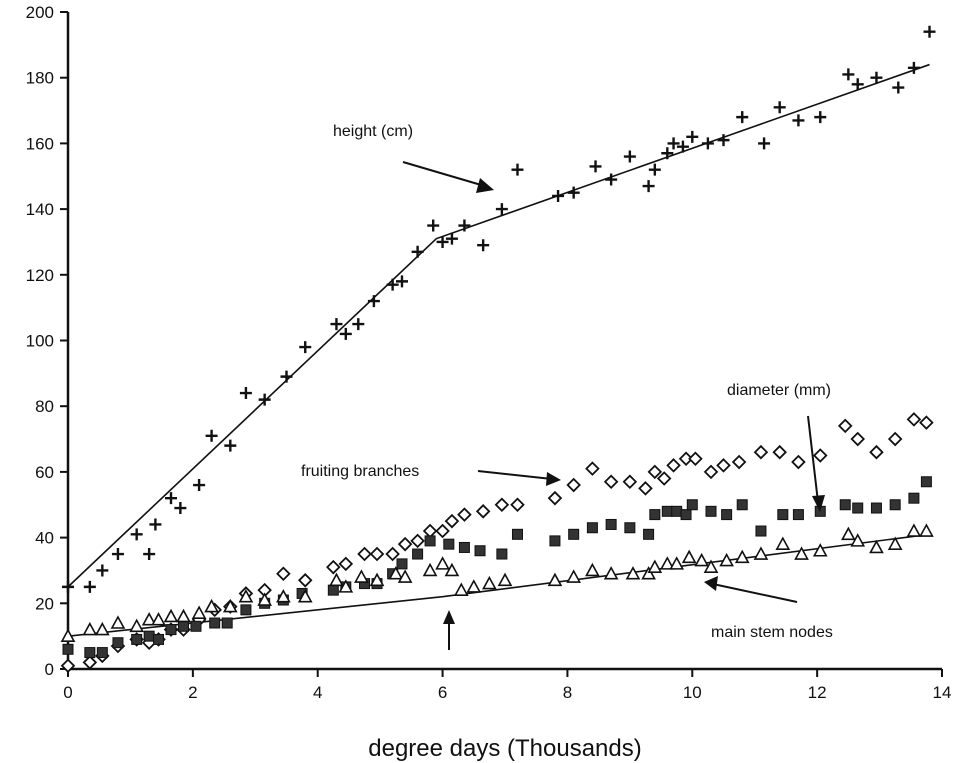 This screenshot has height=763, width=962. I want to click on arrowhead-fruiting-branches, so click(553, 479).